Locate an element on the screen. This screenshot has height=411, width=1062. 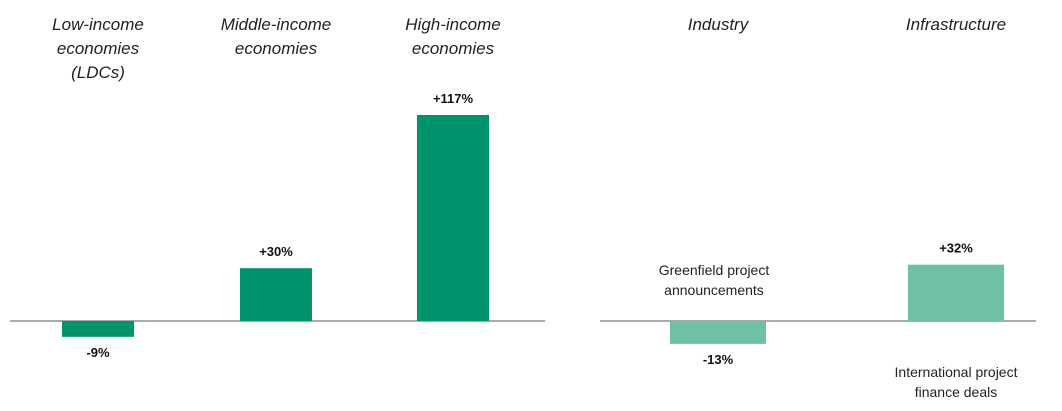
category-label-1-2-line-2: economies is located at coordinates (276, 48).